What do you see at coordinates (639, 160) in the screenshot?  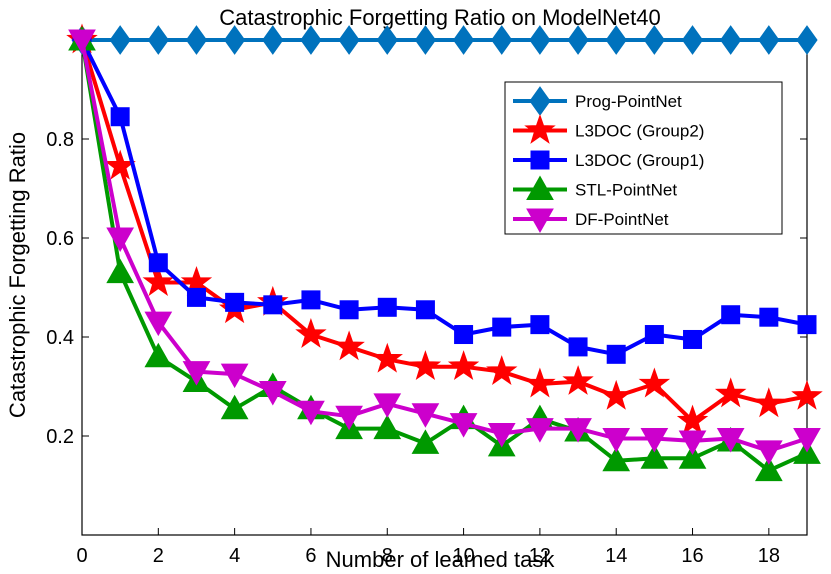 I see `legend-label-l3doc-group1: L3DOC (Group1)` at bounding box center [639, 160].